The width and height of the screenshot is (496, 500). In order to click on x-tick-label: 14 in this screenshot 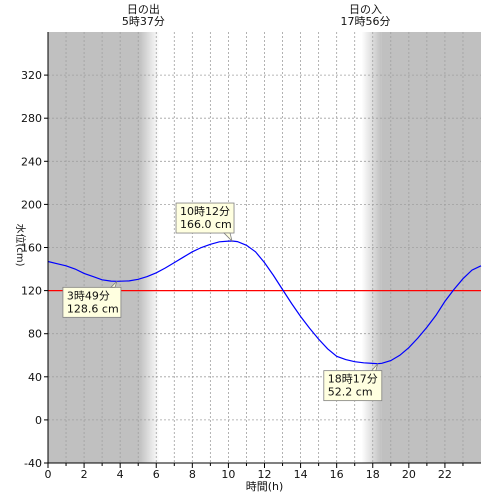, I will do `click(301, 474)`.